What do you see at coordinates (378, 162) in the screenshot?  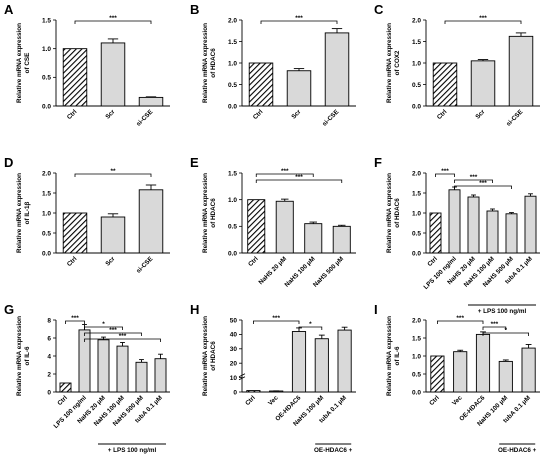 I see `panel-letter: F` at bounding box center [378, 162].